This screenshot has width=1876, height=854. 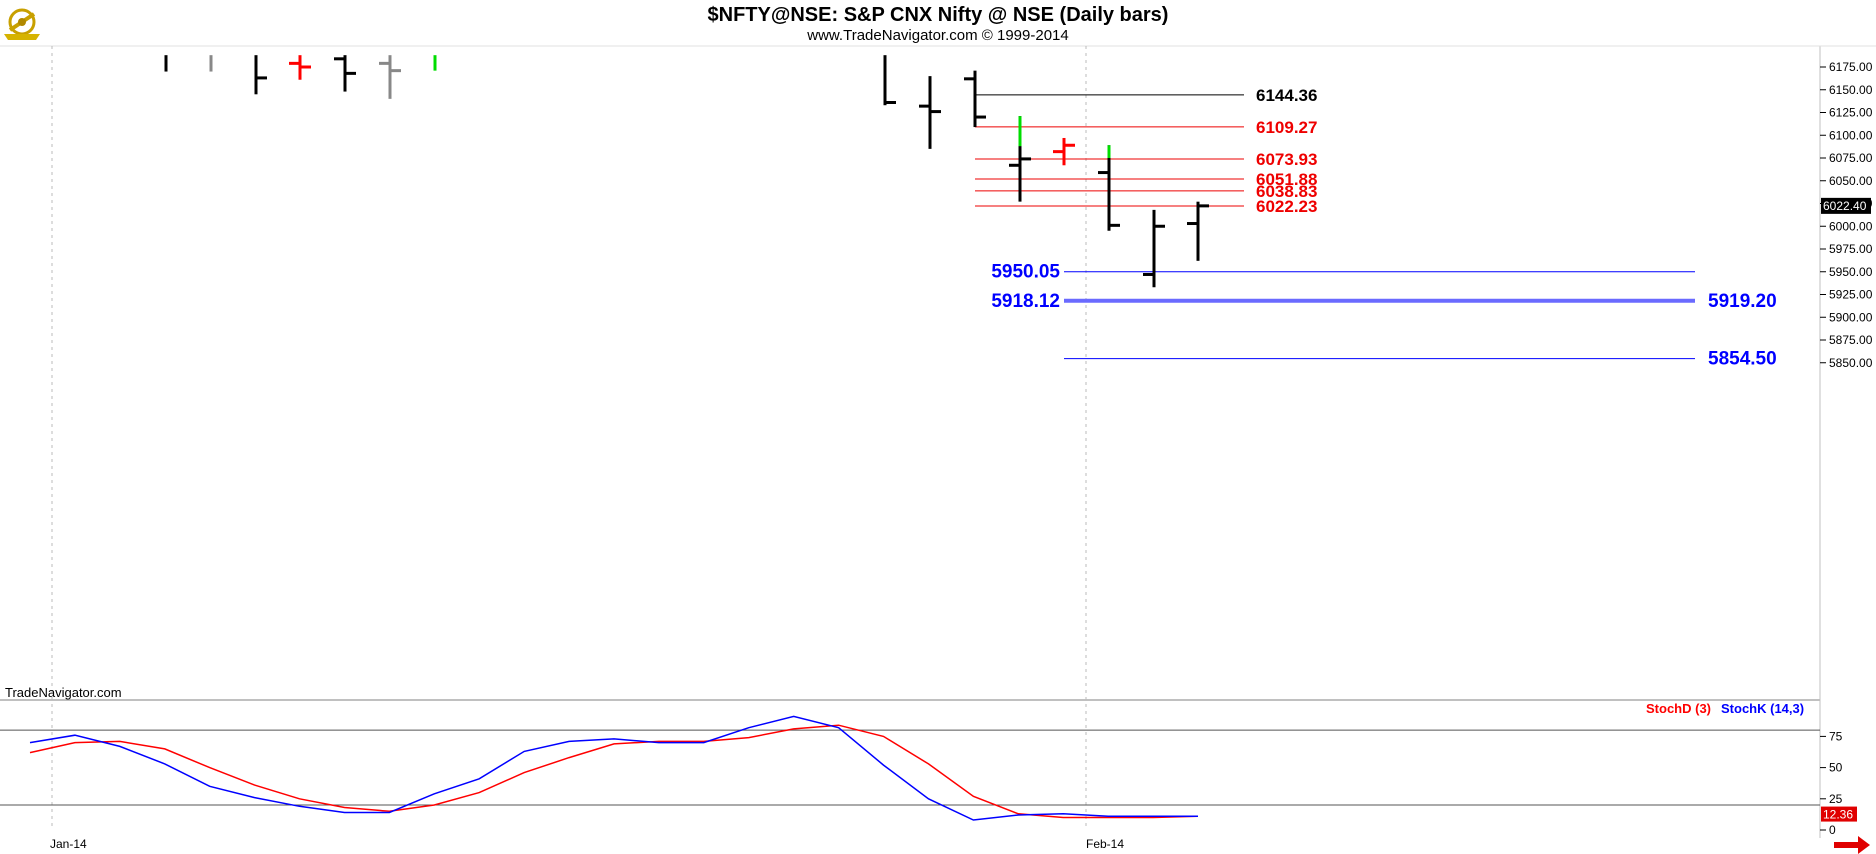 What do you see at coordinates (1851, 295) in the screenshot?
I see `price-tick-label: 5925.00` at bounding box center [1851, 295].